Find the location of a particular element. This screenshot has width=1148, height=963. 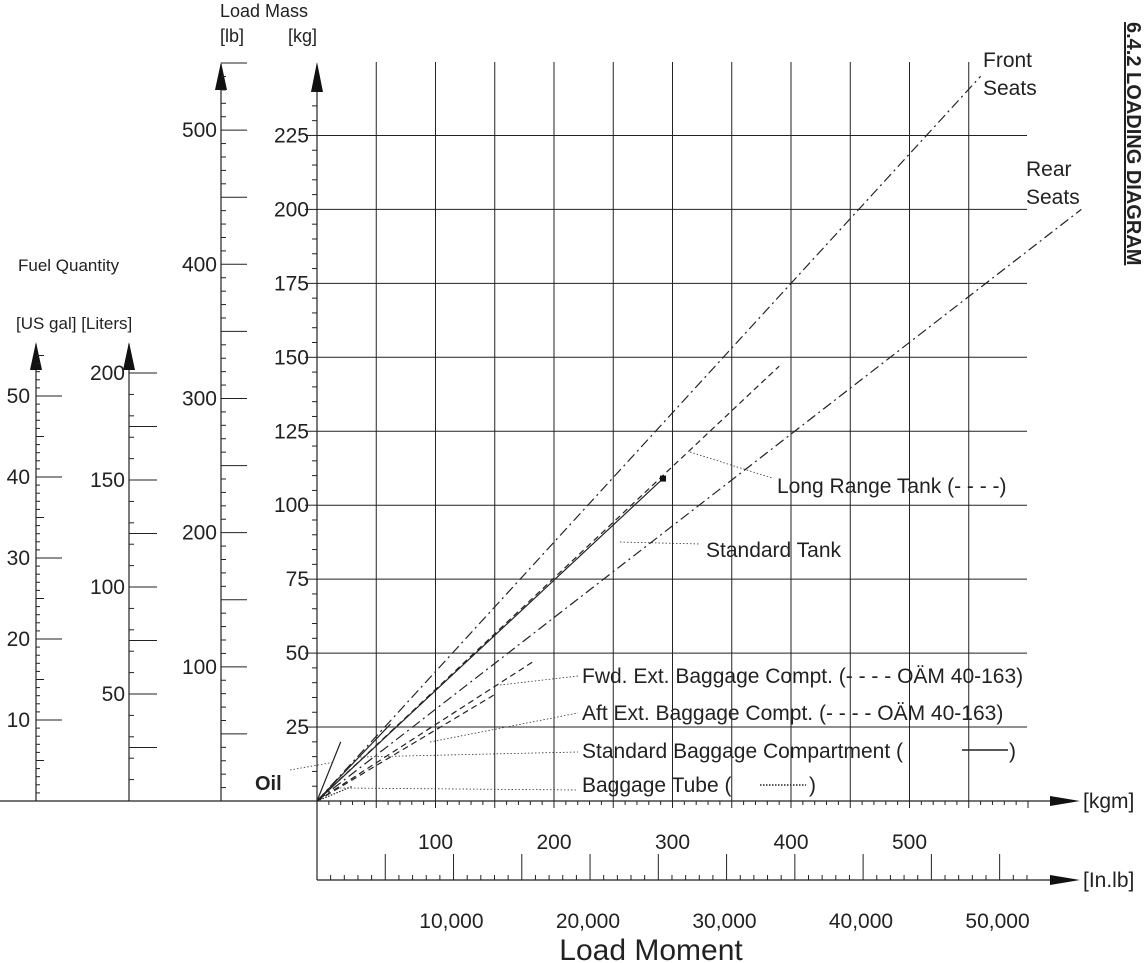

kgm-tick-label: 100 is located at coordinates (435, 842).